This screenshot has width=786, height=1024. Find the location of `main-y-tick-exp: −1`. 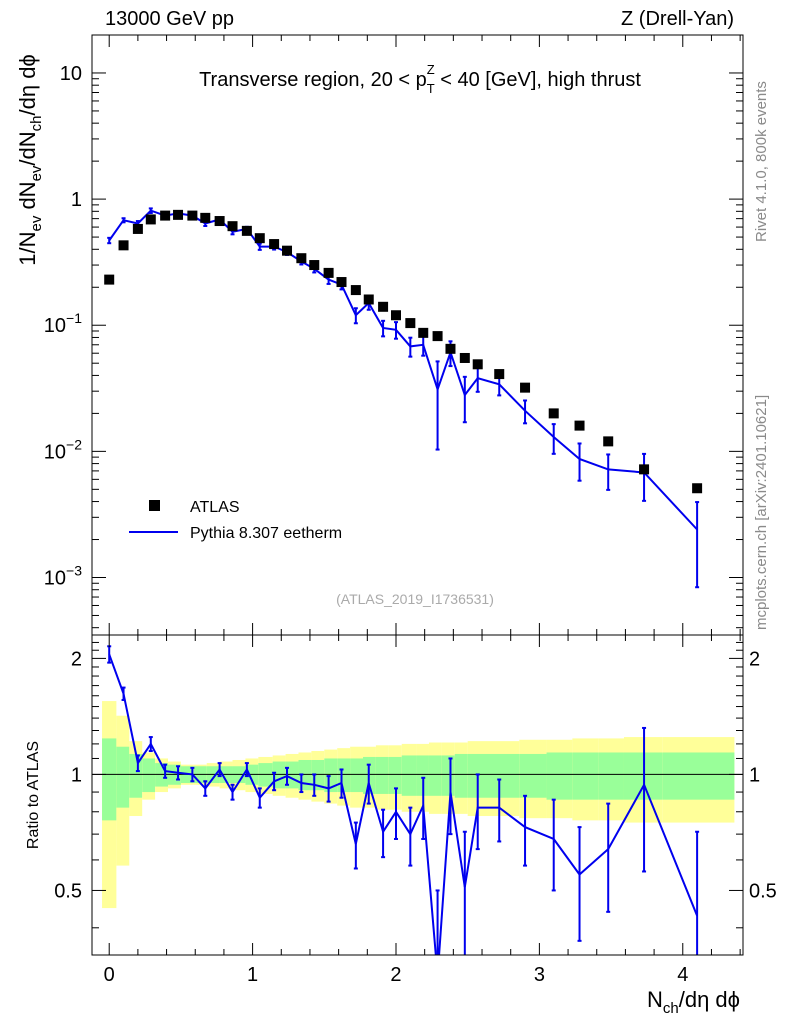

main-y-tick-exp: −1 is located at coordinates (74, 318).